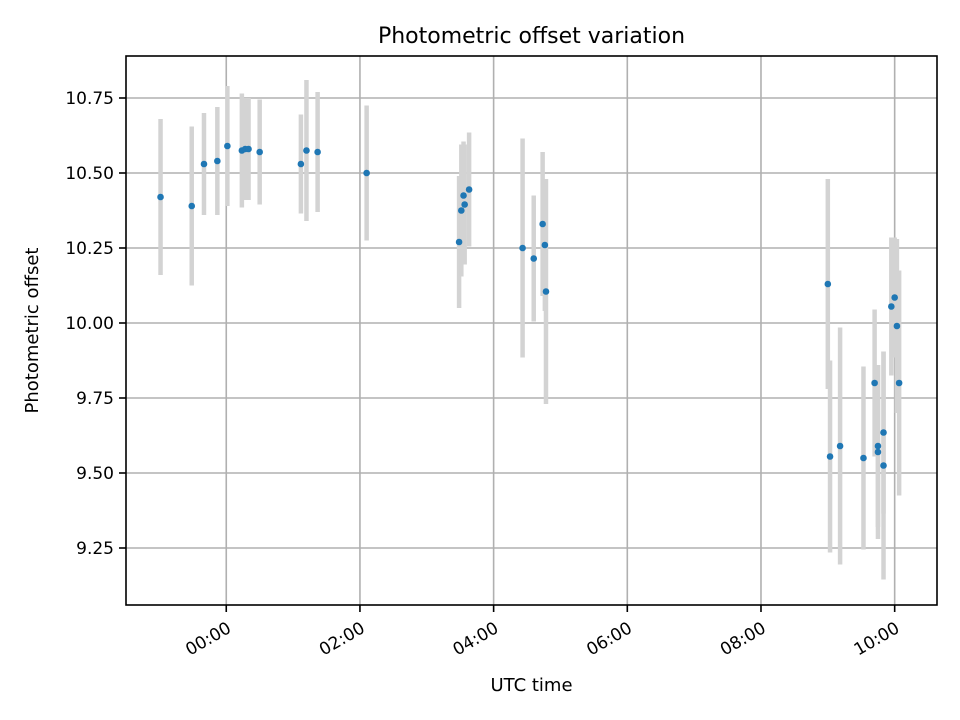 The height and width of the screenshot is (720, 960). I want to click on y-tick-label: 10.50, so click(89, 174).